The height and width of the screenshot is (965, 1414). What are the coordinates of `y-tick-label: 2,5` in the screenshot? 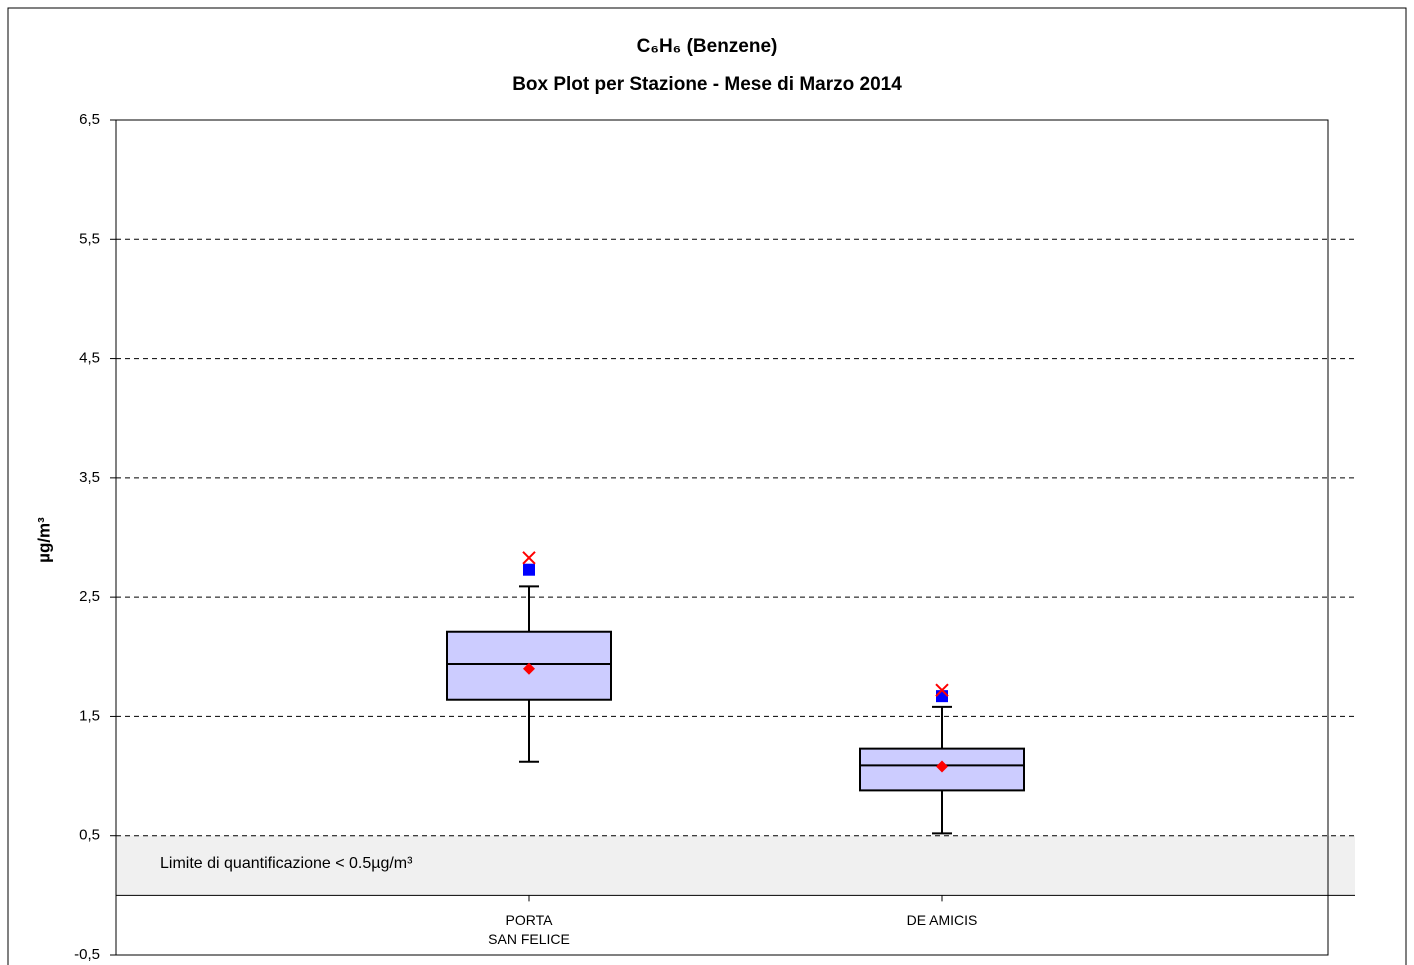 It's located at (89, 596).